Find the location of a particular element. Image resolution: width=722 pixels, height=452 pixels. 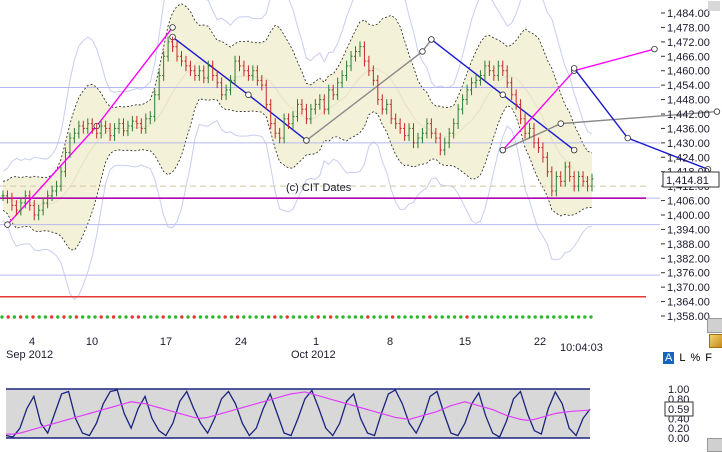

month-label-1: Oct 2012 is located at coordinates (313, 355).